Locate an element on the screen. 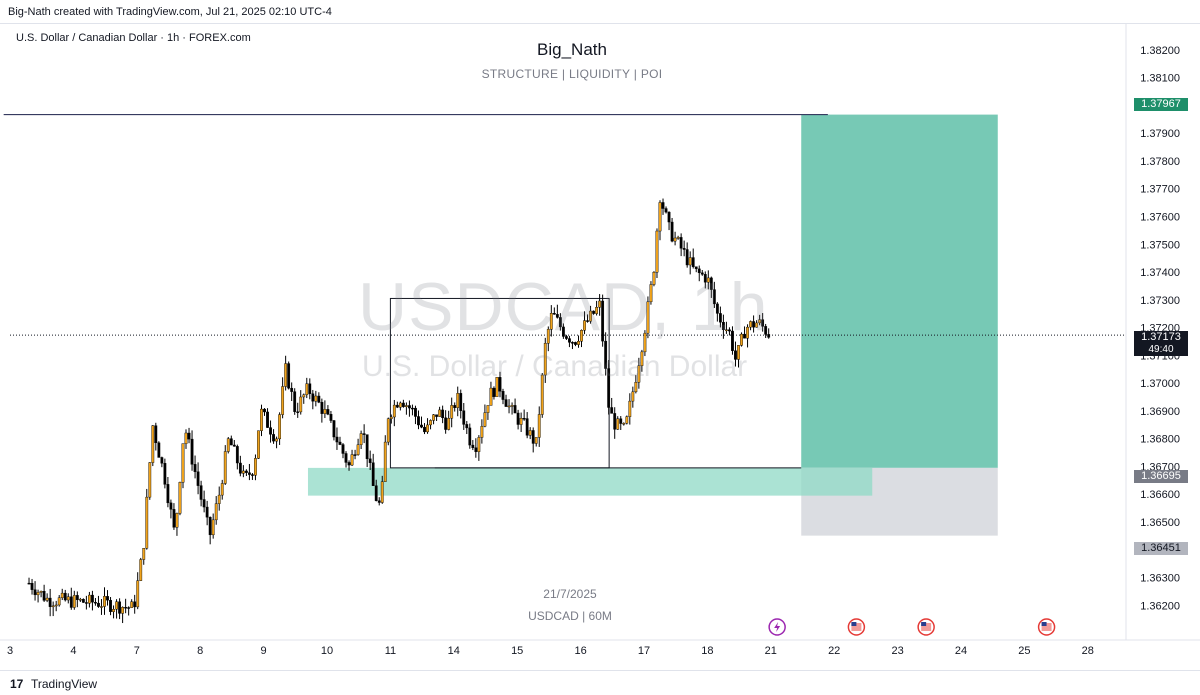 The height and width of the screenshot is (695, 1200). price-tick-label: 1.37800 is located at coordinates (1160, 162).